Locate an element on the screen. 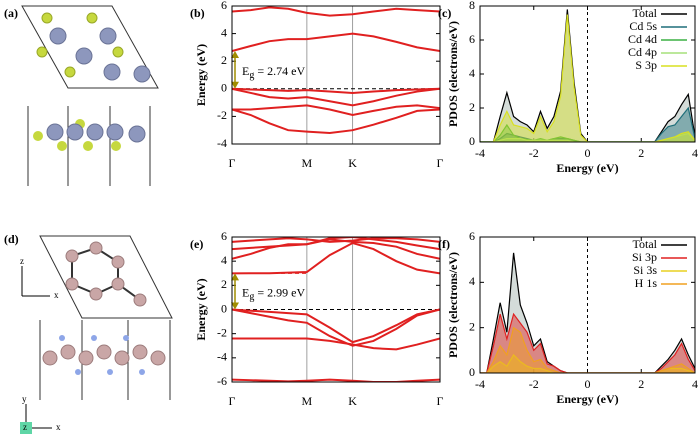  x-tick-label: 2 is located at coordinates (641, 153).